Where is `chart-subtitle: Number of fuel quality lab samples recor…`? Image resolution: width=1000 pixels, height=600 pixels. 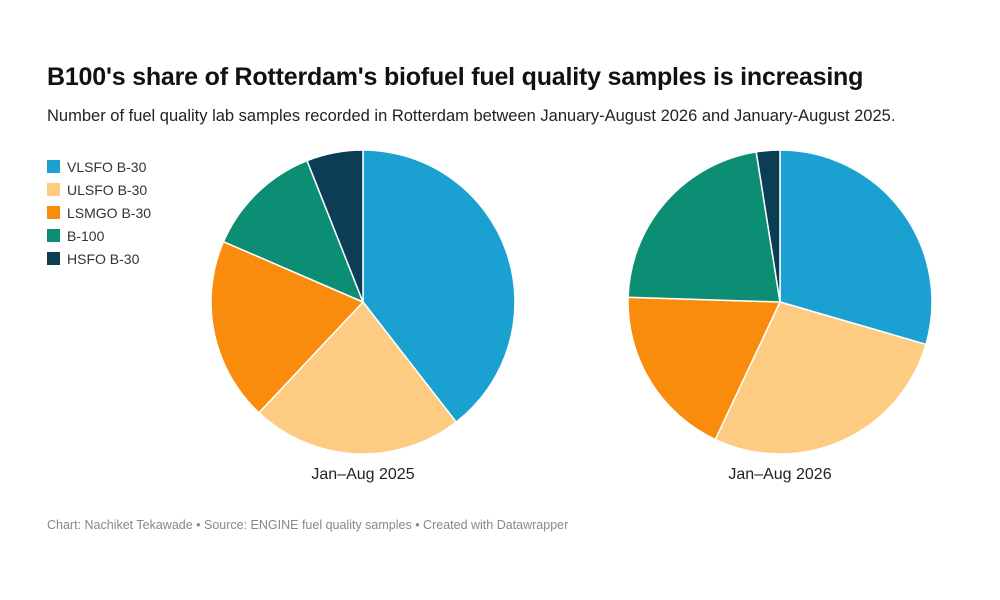
chart-subtitle: Number of fuel quality lab samples recor… is located at coordinates (471, 116).